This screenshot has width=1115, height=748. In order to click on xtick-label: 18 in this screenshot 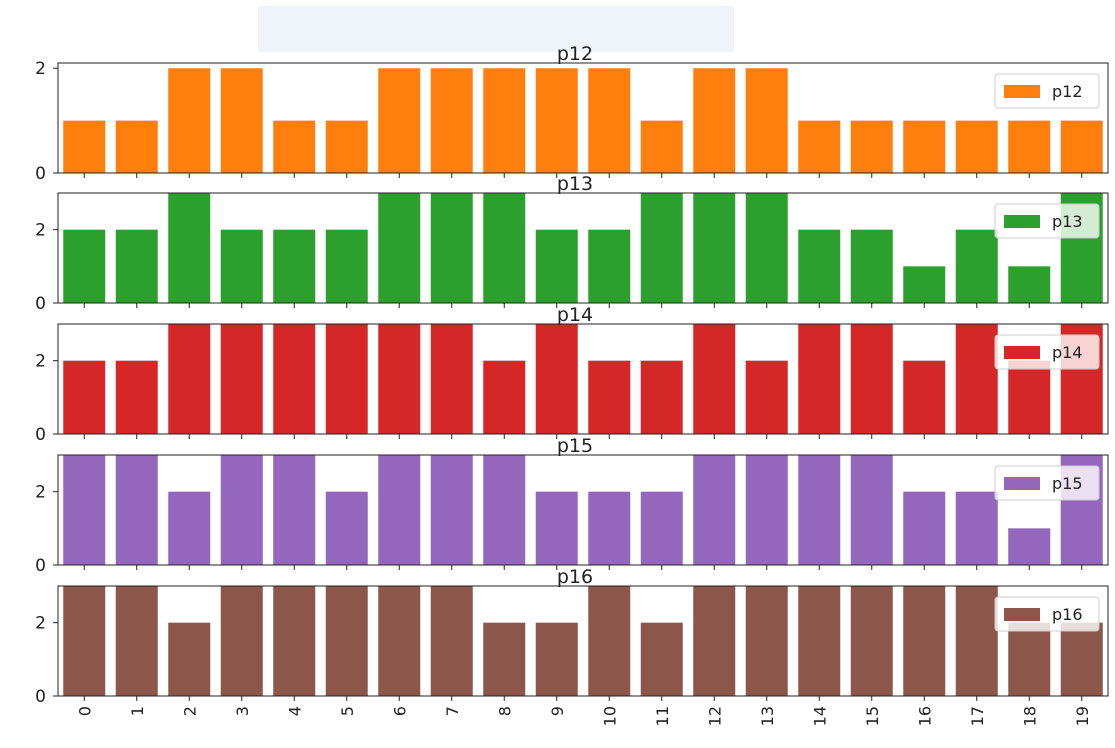, I will do `click(1029, 716)`.